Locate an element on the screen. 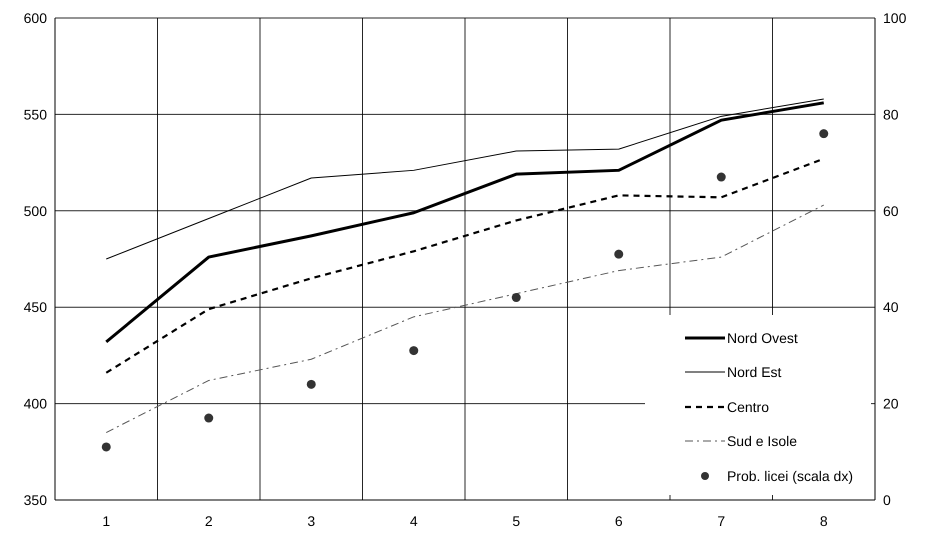 Image resolution: width=951 pixels, height=538 pixels. y-tick-label: 500 is located at coordinates (36, 210).